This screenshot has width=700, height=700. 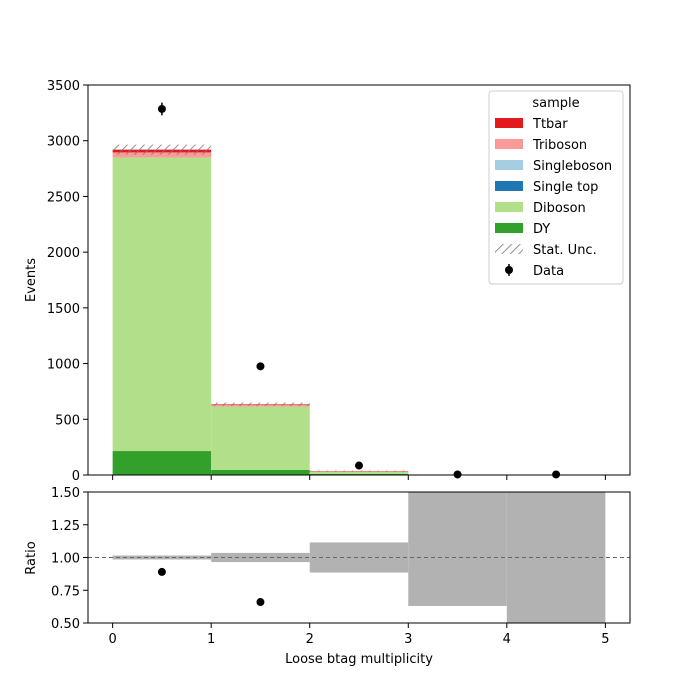 I want to click on ratio-x-tick-label-5: 5, so click(x=605, y=639).